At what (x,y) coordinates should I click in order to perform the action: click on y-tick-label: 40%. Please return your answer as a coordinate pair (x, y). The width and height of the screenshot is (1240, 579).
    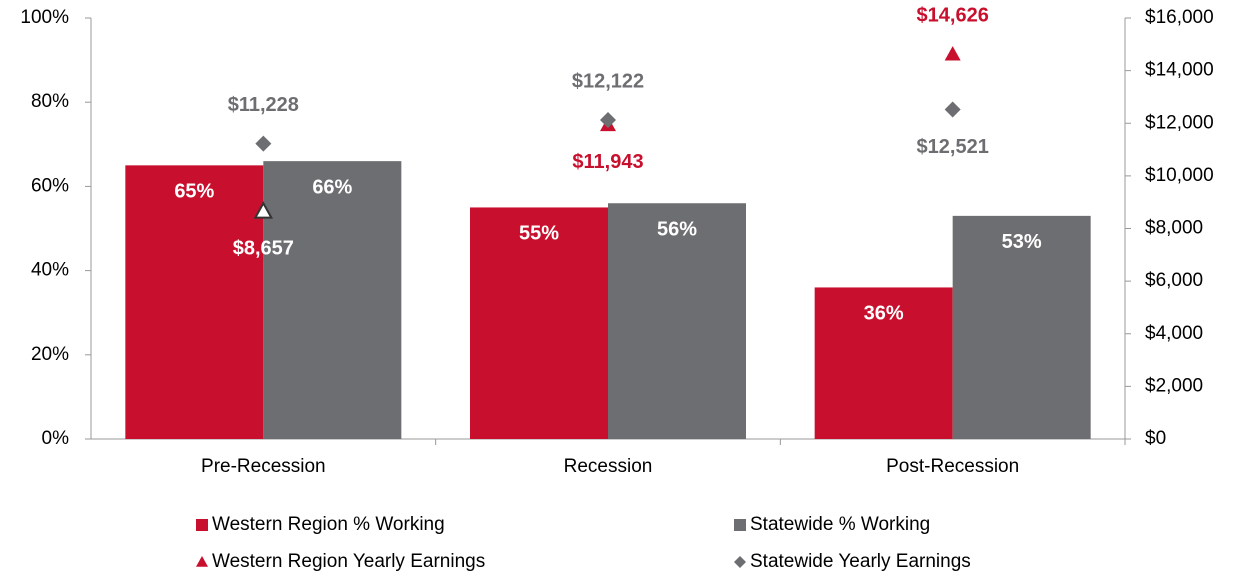
    Looking at the image, I should click on (50, 270).